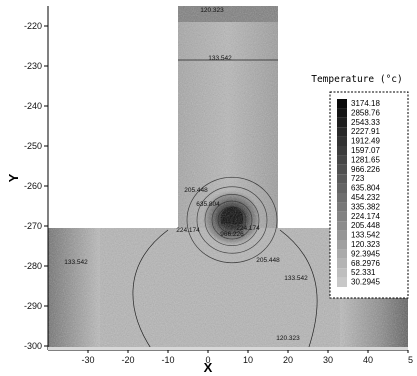  I want to click on legend-level-label: 205.448, so click(365, 225).